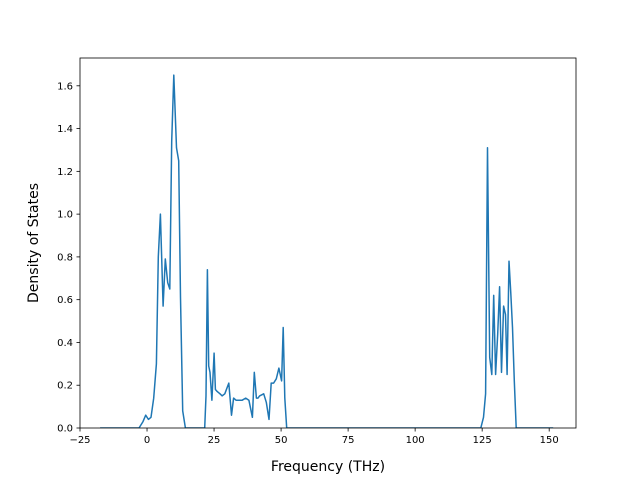 This screenshot has height=480, width=640. Describe the element at coordinates (65, 86) in the screenshot. I see `y-tick-label: 1.6` at that location.